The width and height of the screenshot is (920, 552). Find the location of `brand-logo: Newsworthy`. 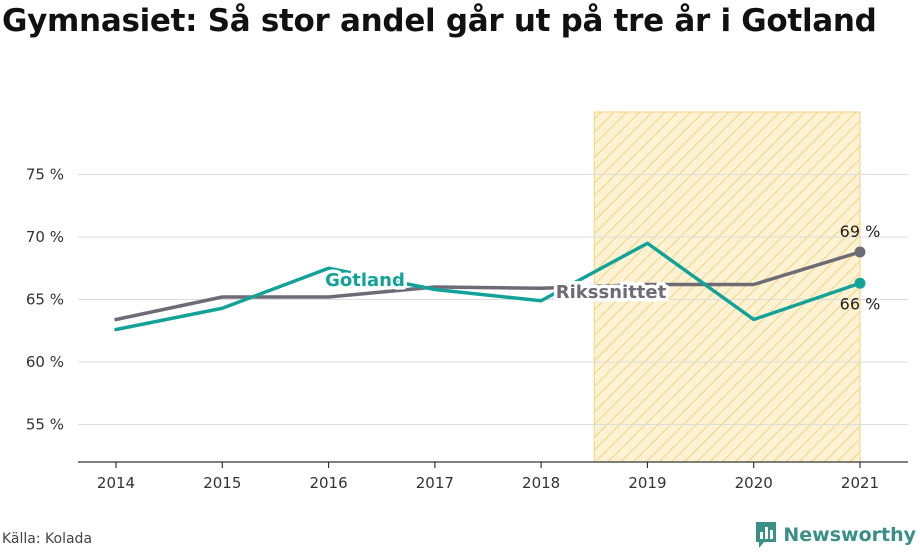

brand-logo: Newsworthy is located at coordinates (835, 535).